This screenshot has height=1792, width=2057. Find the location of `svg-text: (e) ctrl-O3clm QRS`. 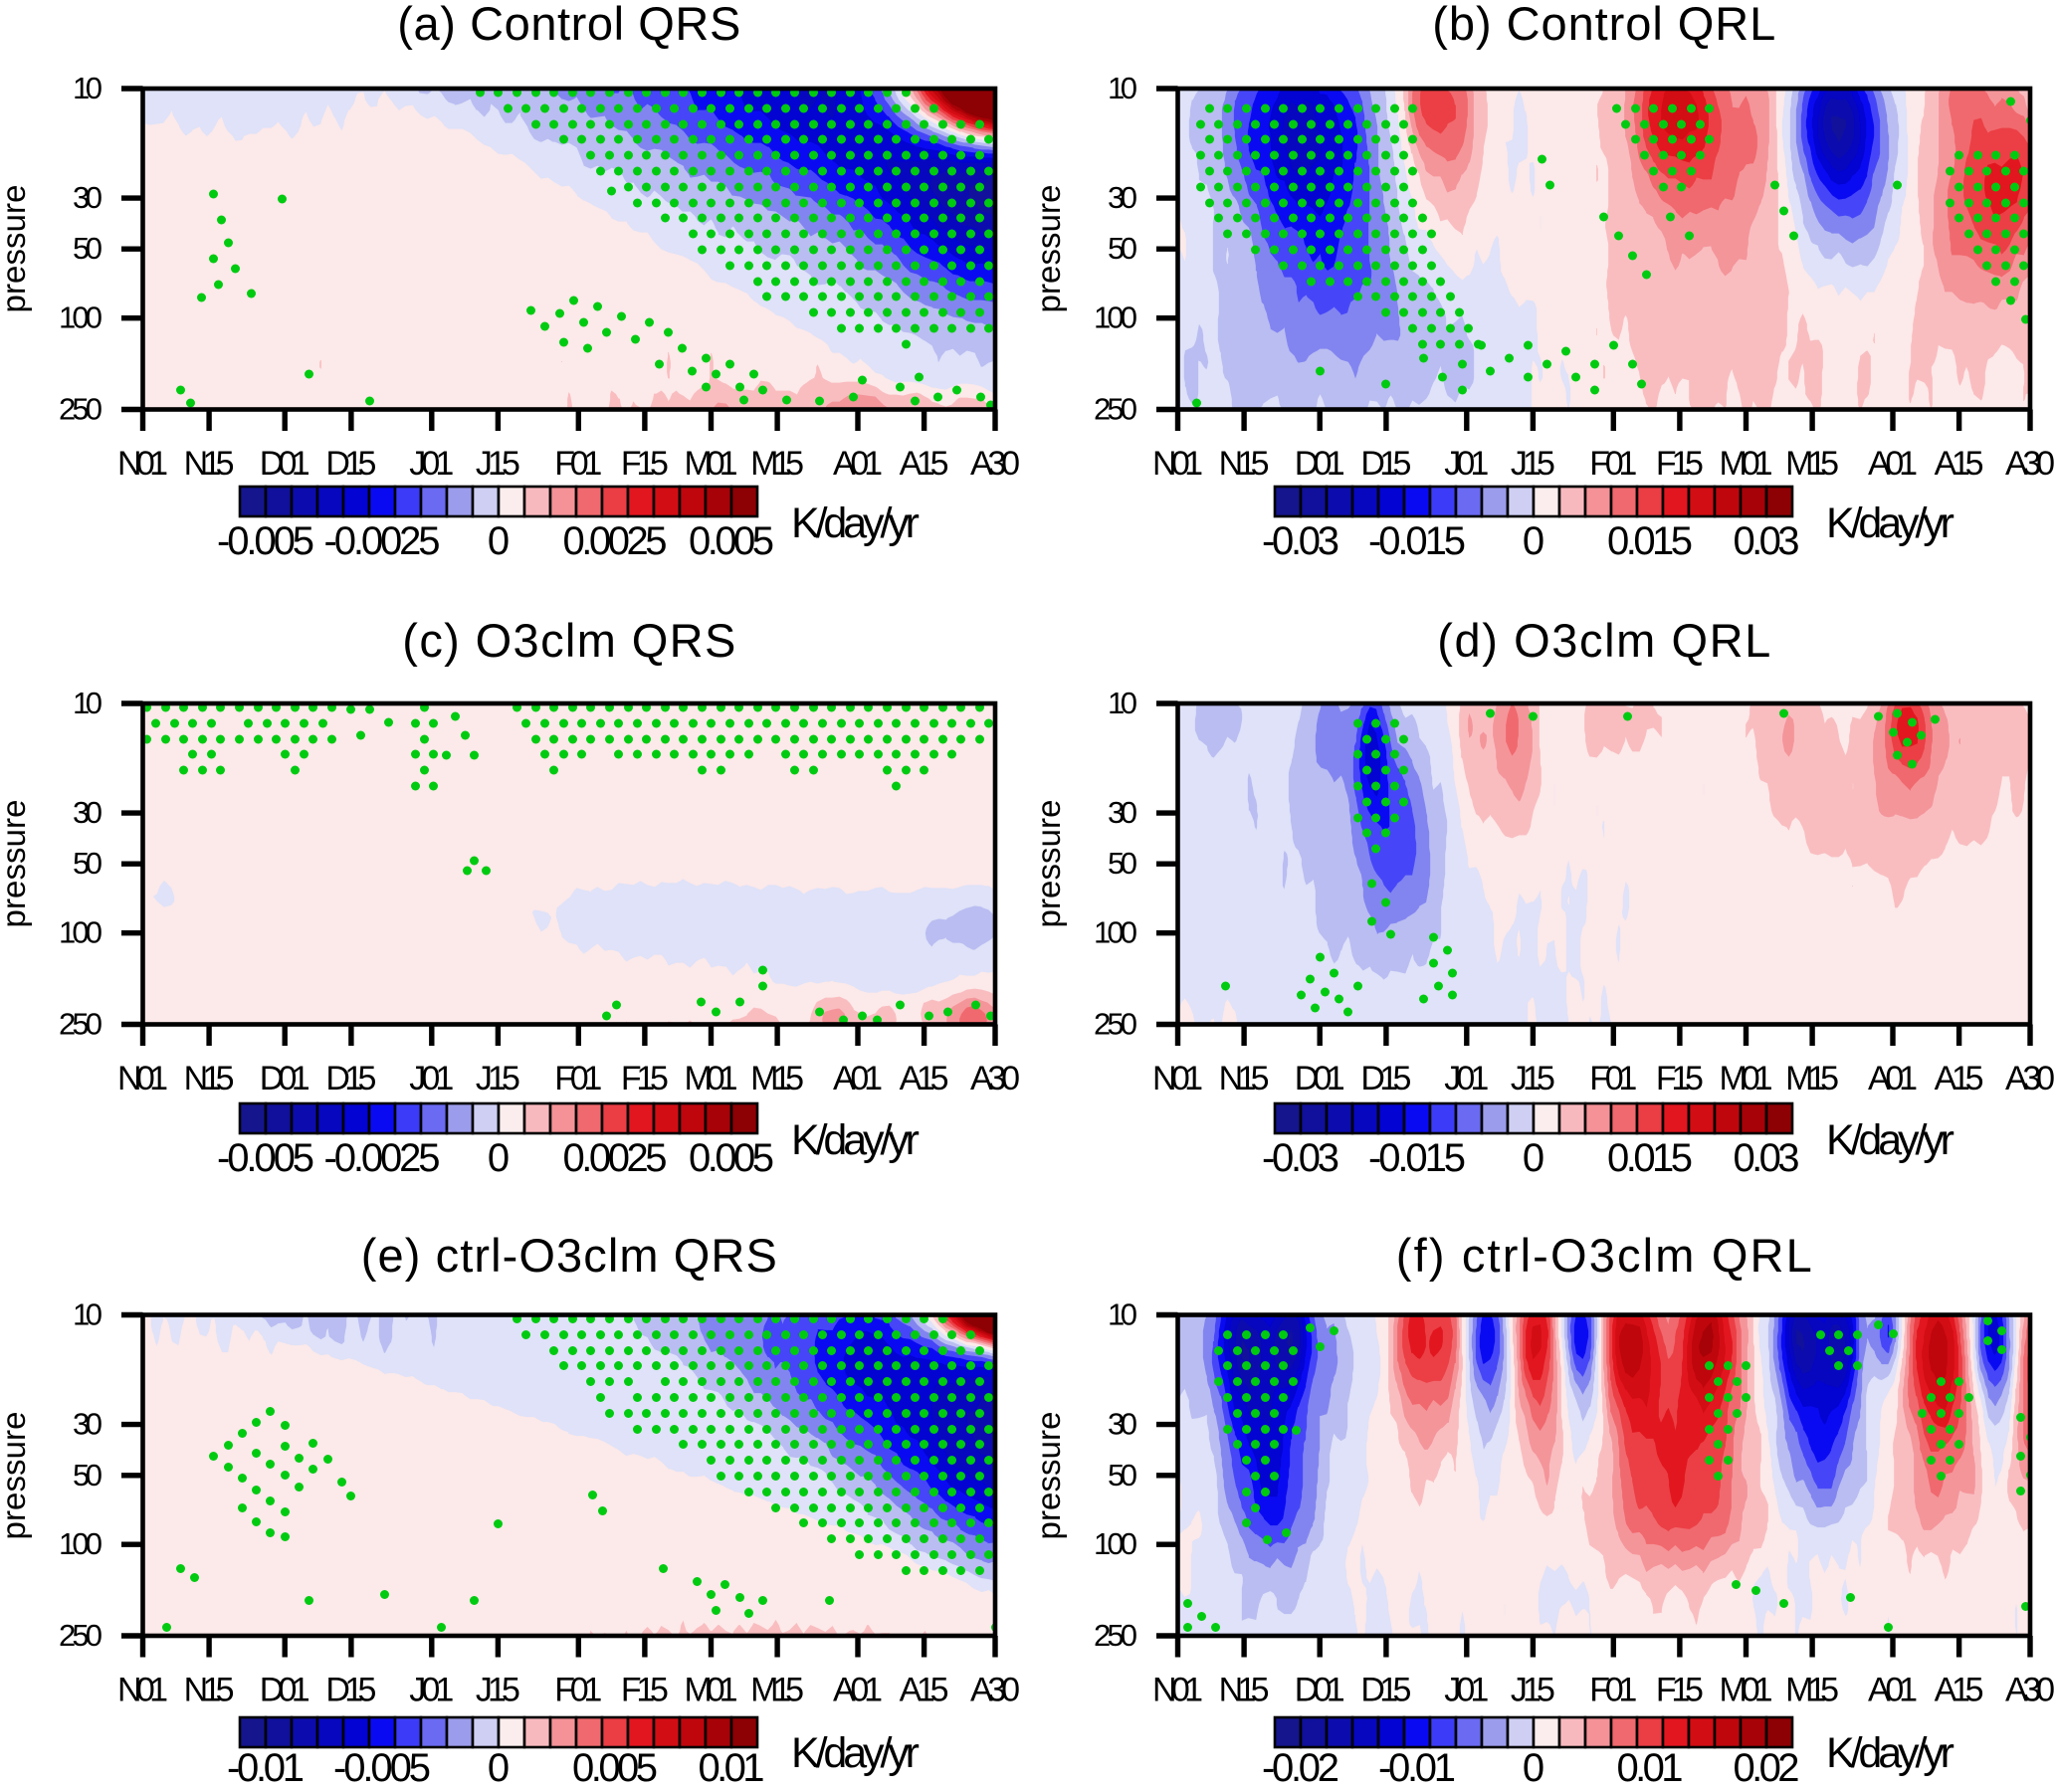

svg-text: (e) ctrl-O3clm QRS is located at coordinates (569, 1255).